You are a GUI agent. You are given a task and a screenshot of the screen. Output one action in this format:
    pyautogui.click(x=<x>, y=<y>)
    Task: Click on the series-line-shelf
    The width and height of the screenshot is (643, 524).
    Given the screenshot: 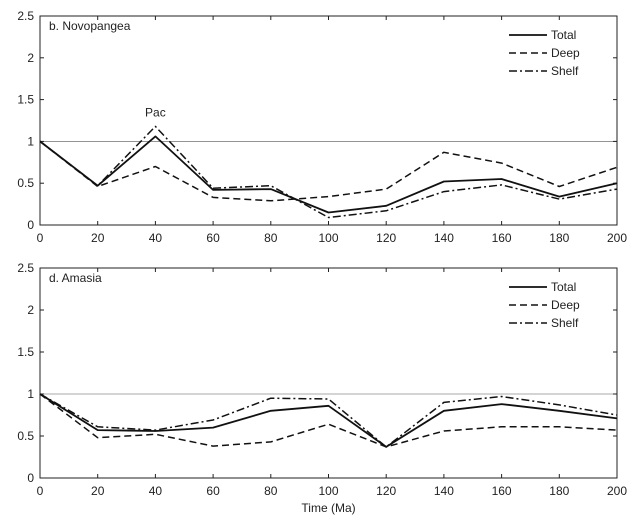 What is the action you would take?
    pyautogui.click(x=328, y=420)
    